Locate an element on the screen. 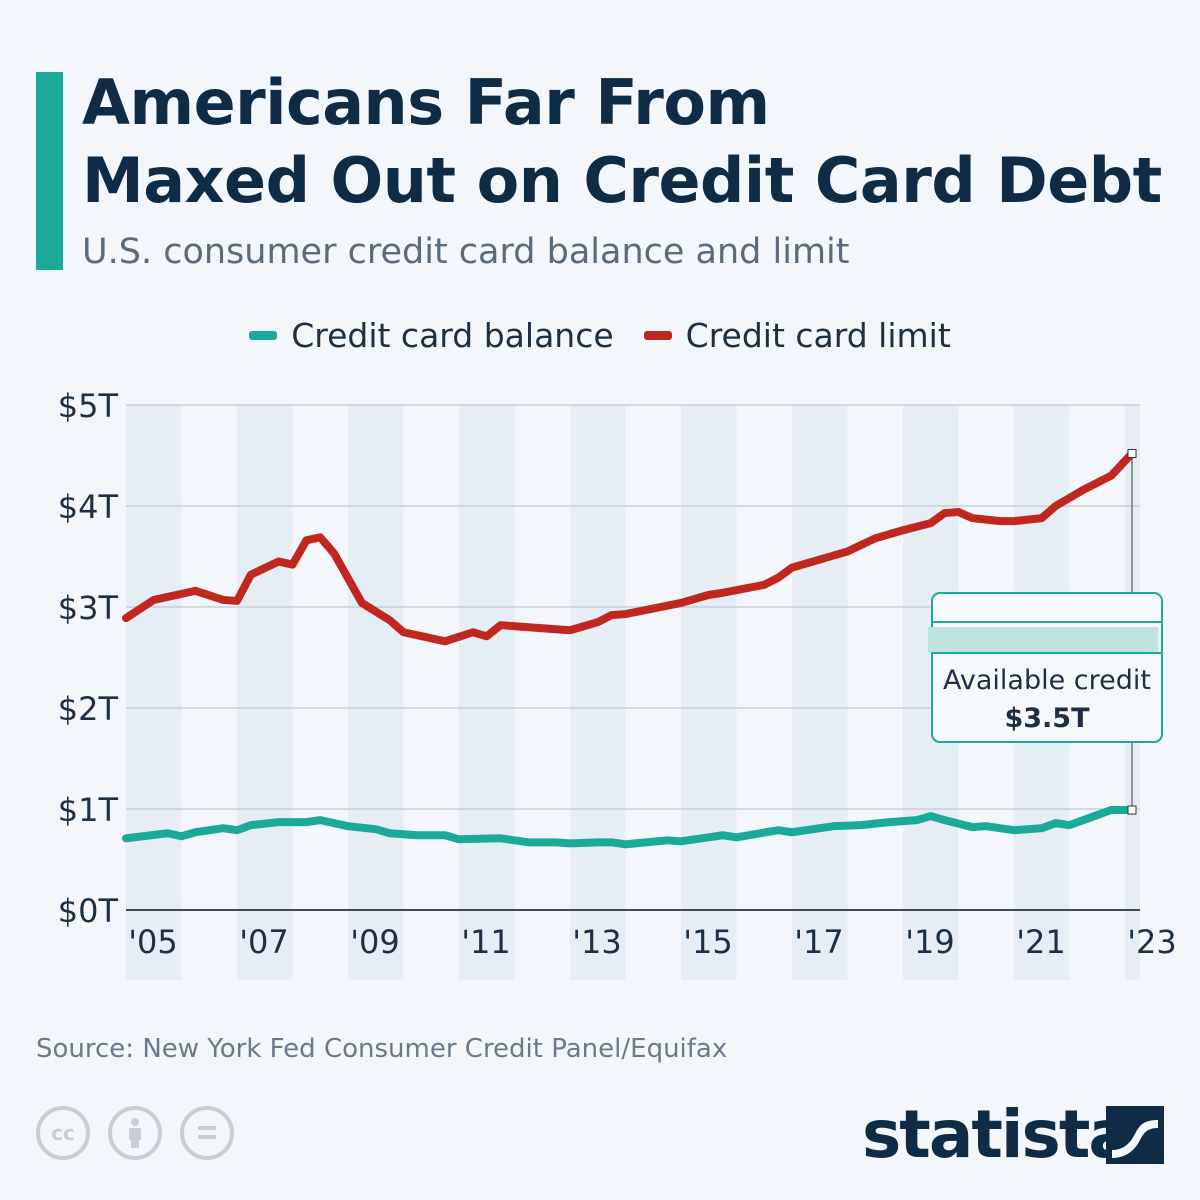 Image resolution: width=1200 pixels, height=1200 pixels. x-tick-label: '19 is located at coordinates (930, 942).